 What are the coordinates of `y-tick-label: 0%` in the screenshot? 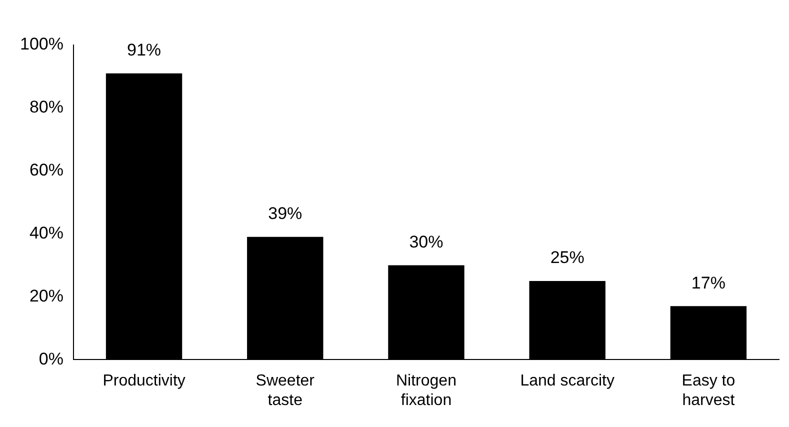 It's located at (51, 358).